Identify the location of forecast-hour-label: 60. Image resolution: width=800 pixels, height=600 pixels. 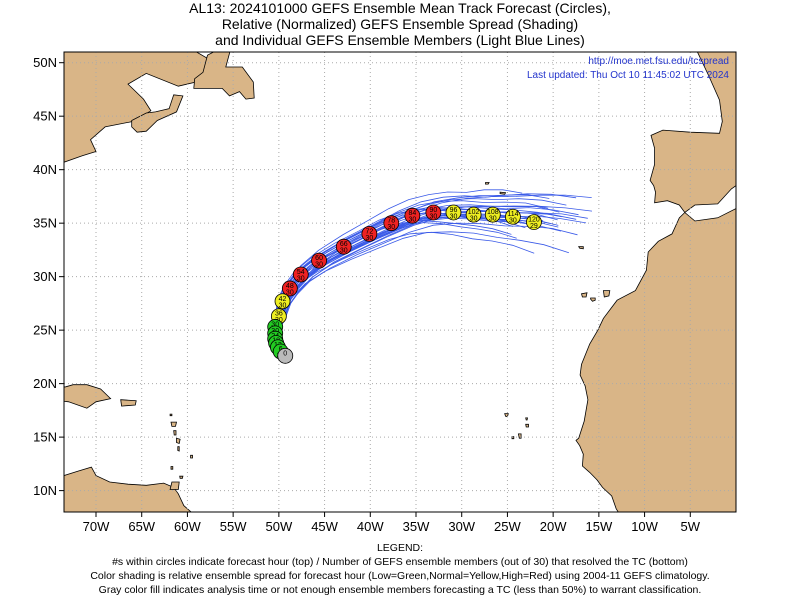
(319, 258).